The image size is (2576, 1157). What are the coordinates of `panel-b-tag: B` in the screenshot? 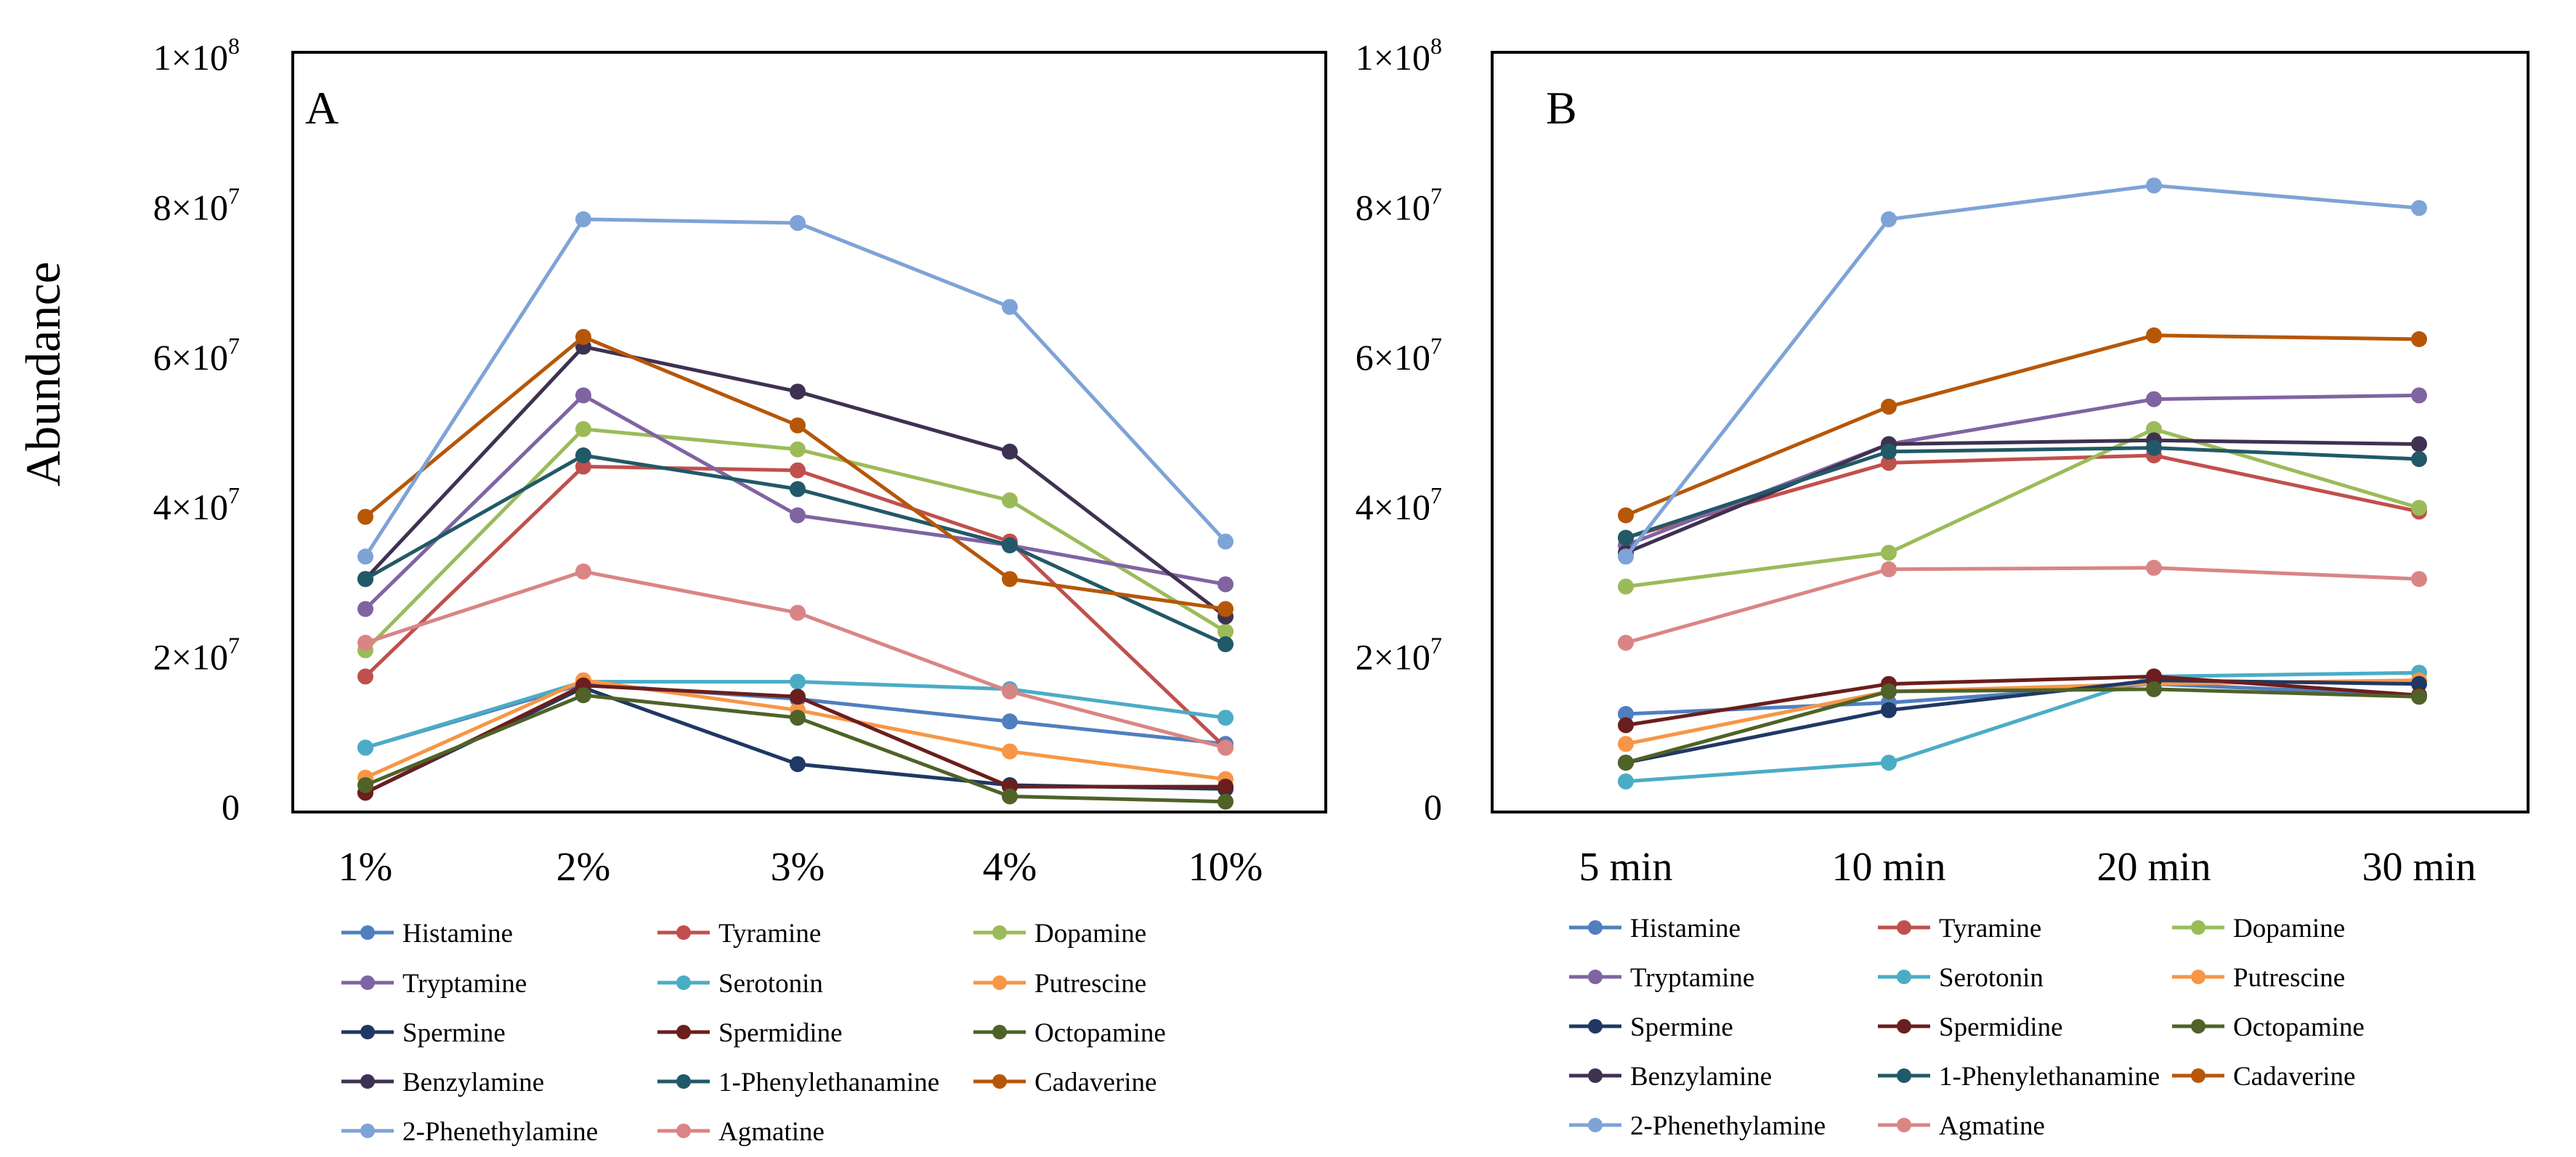 It's located at (1562, 108).